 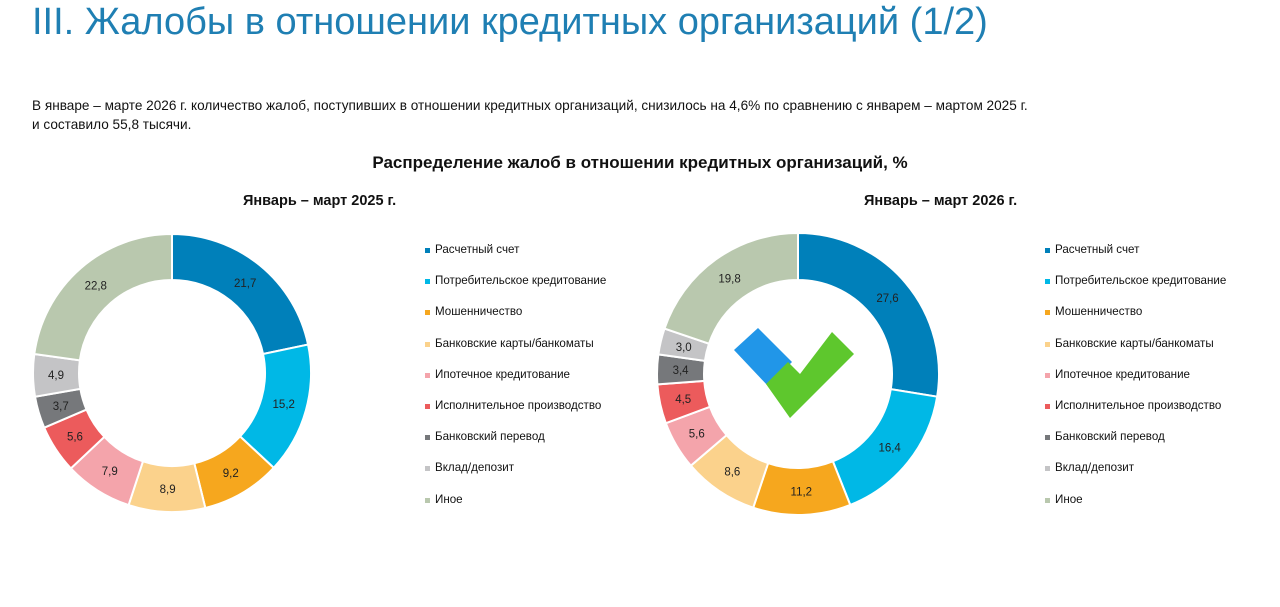 What do you see at coordinates (231, 474) in the screenshot?
I see `slice-value-label: 9,2` at bounding box center [231, 474].